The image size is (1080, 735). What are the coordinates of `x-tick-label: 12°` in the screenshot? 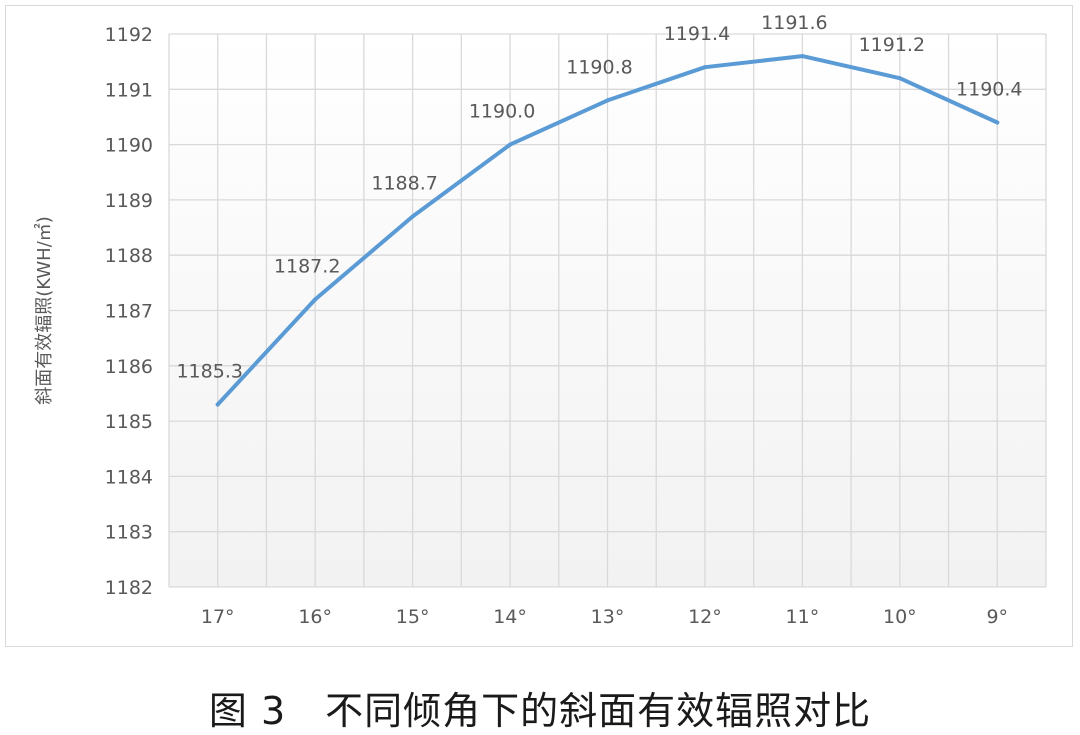 It's located at (705, 617).